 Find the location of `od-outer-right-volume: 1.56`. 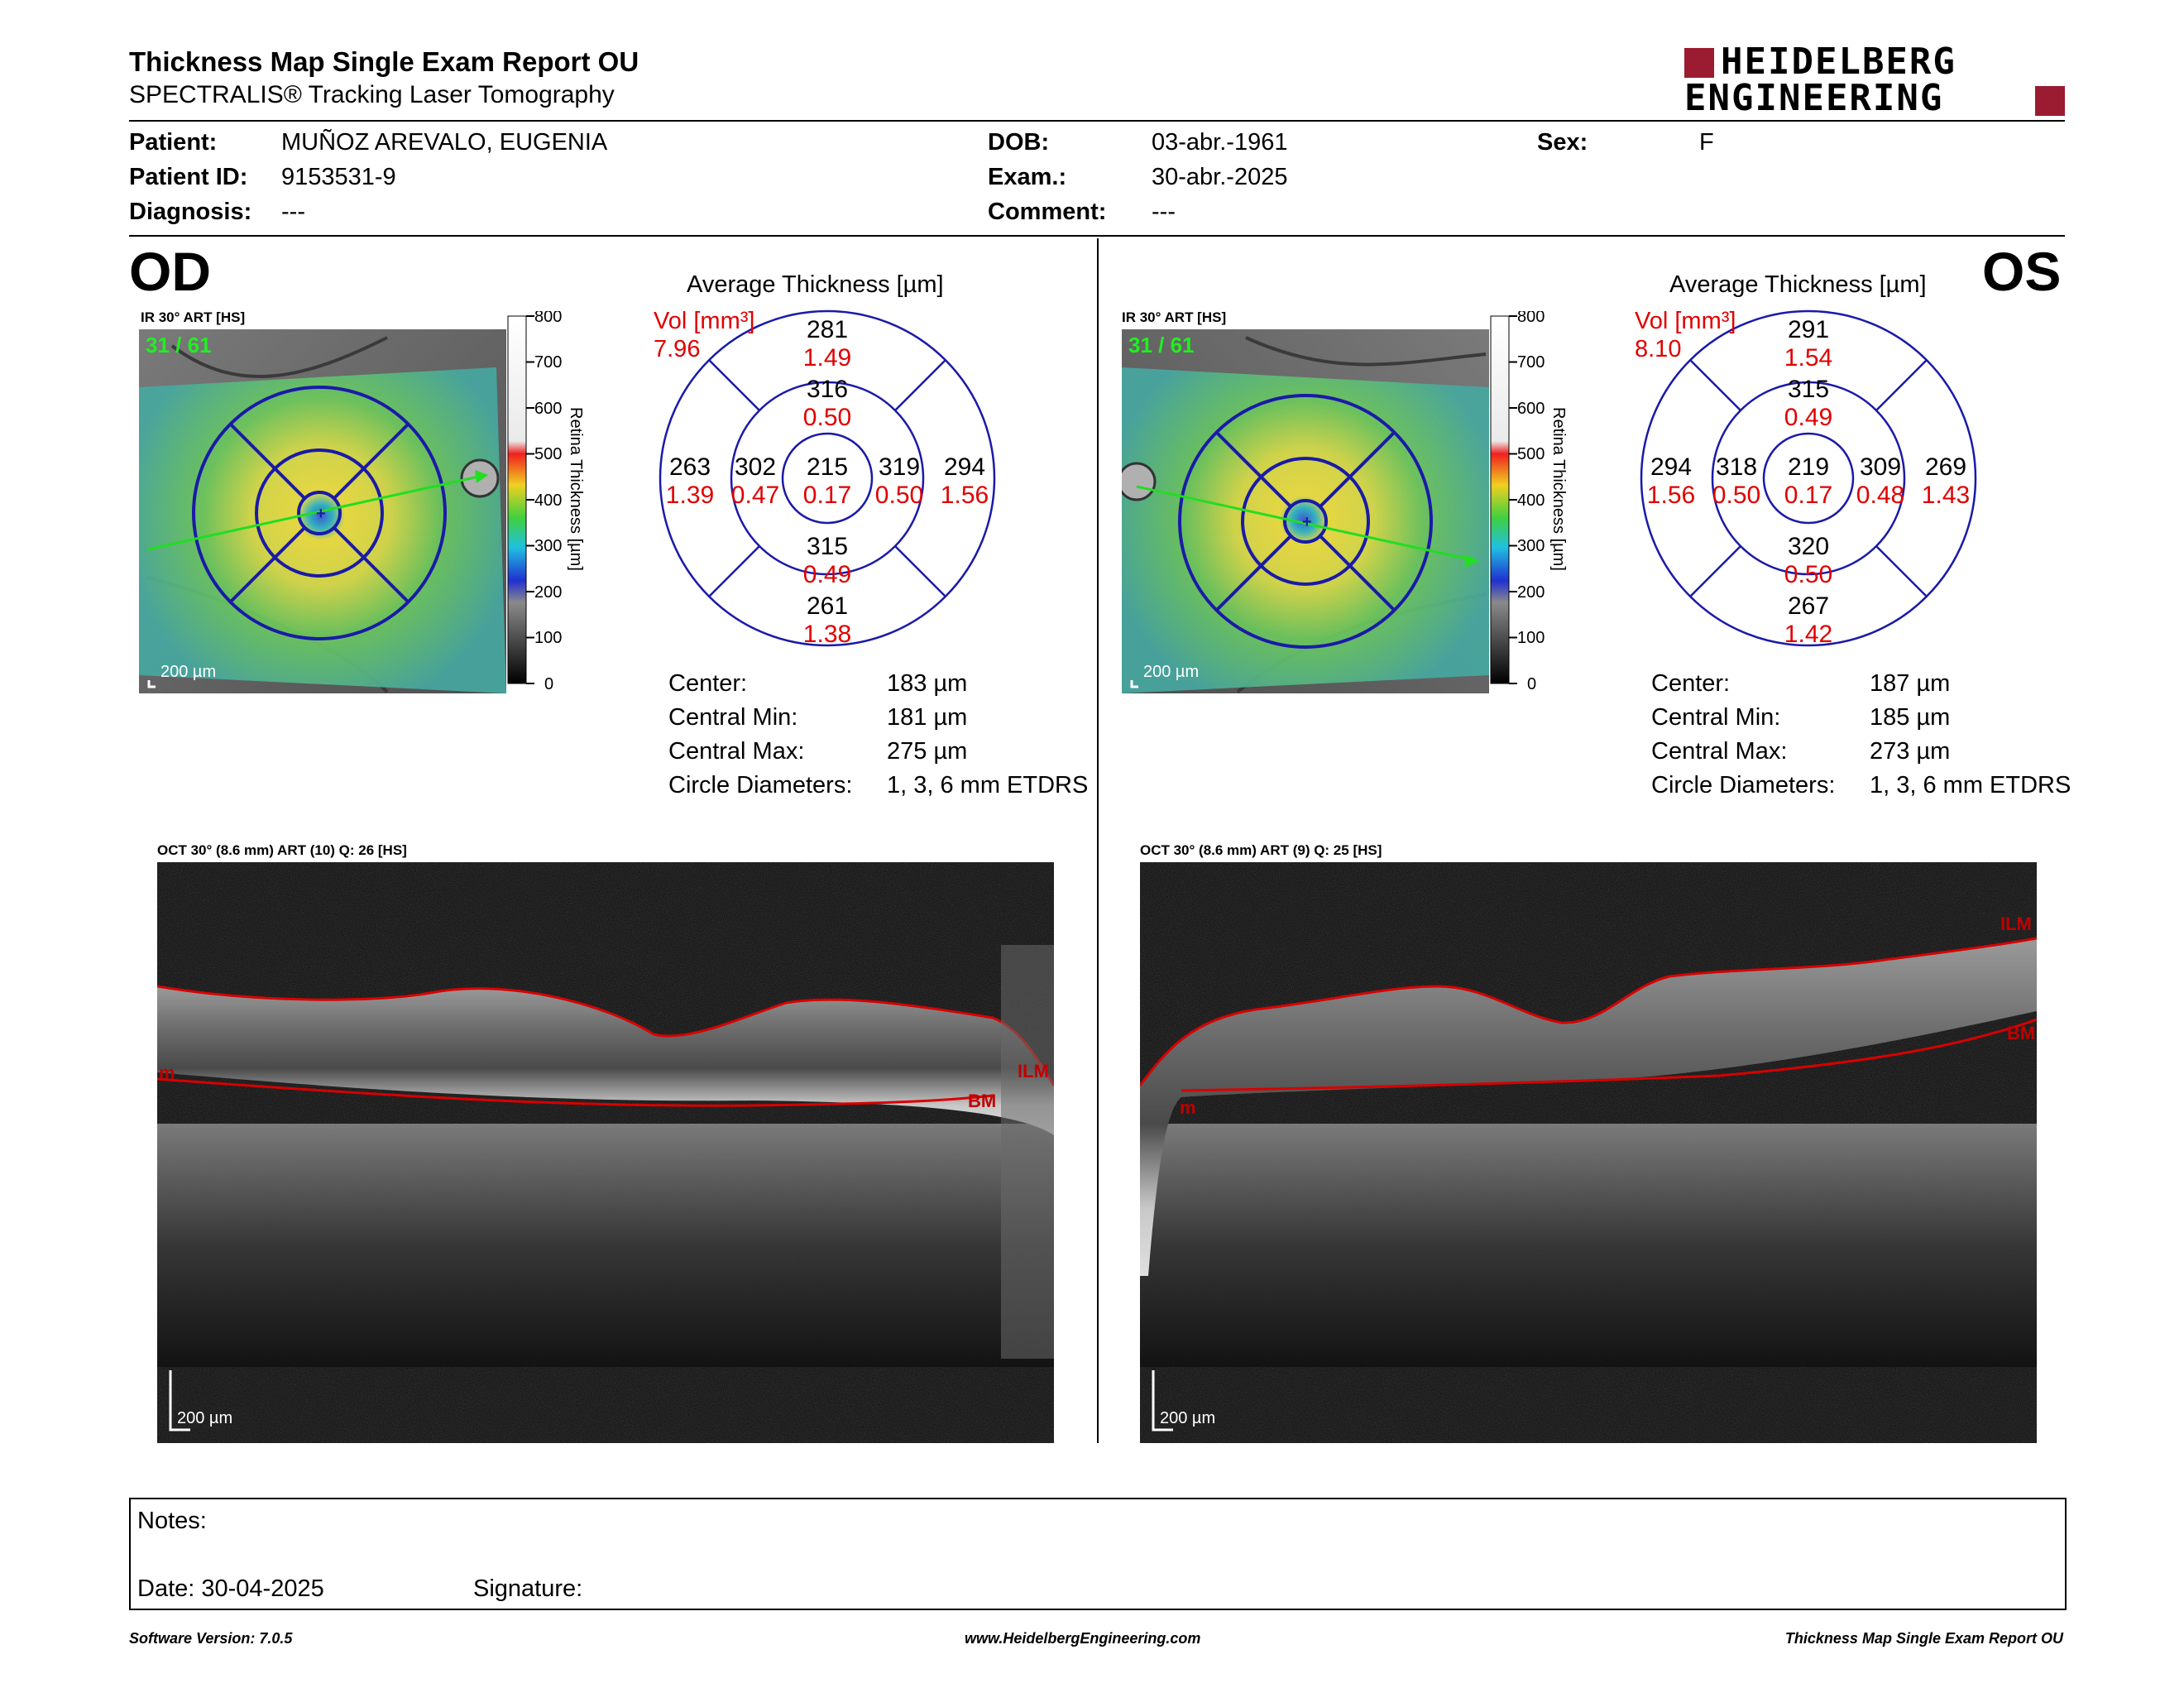

od-outer-right-volume: 1.56 is located at coordinates (965, 495).